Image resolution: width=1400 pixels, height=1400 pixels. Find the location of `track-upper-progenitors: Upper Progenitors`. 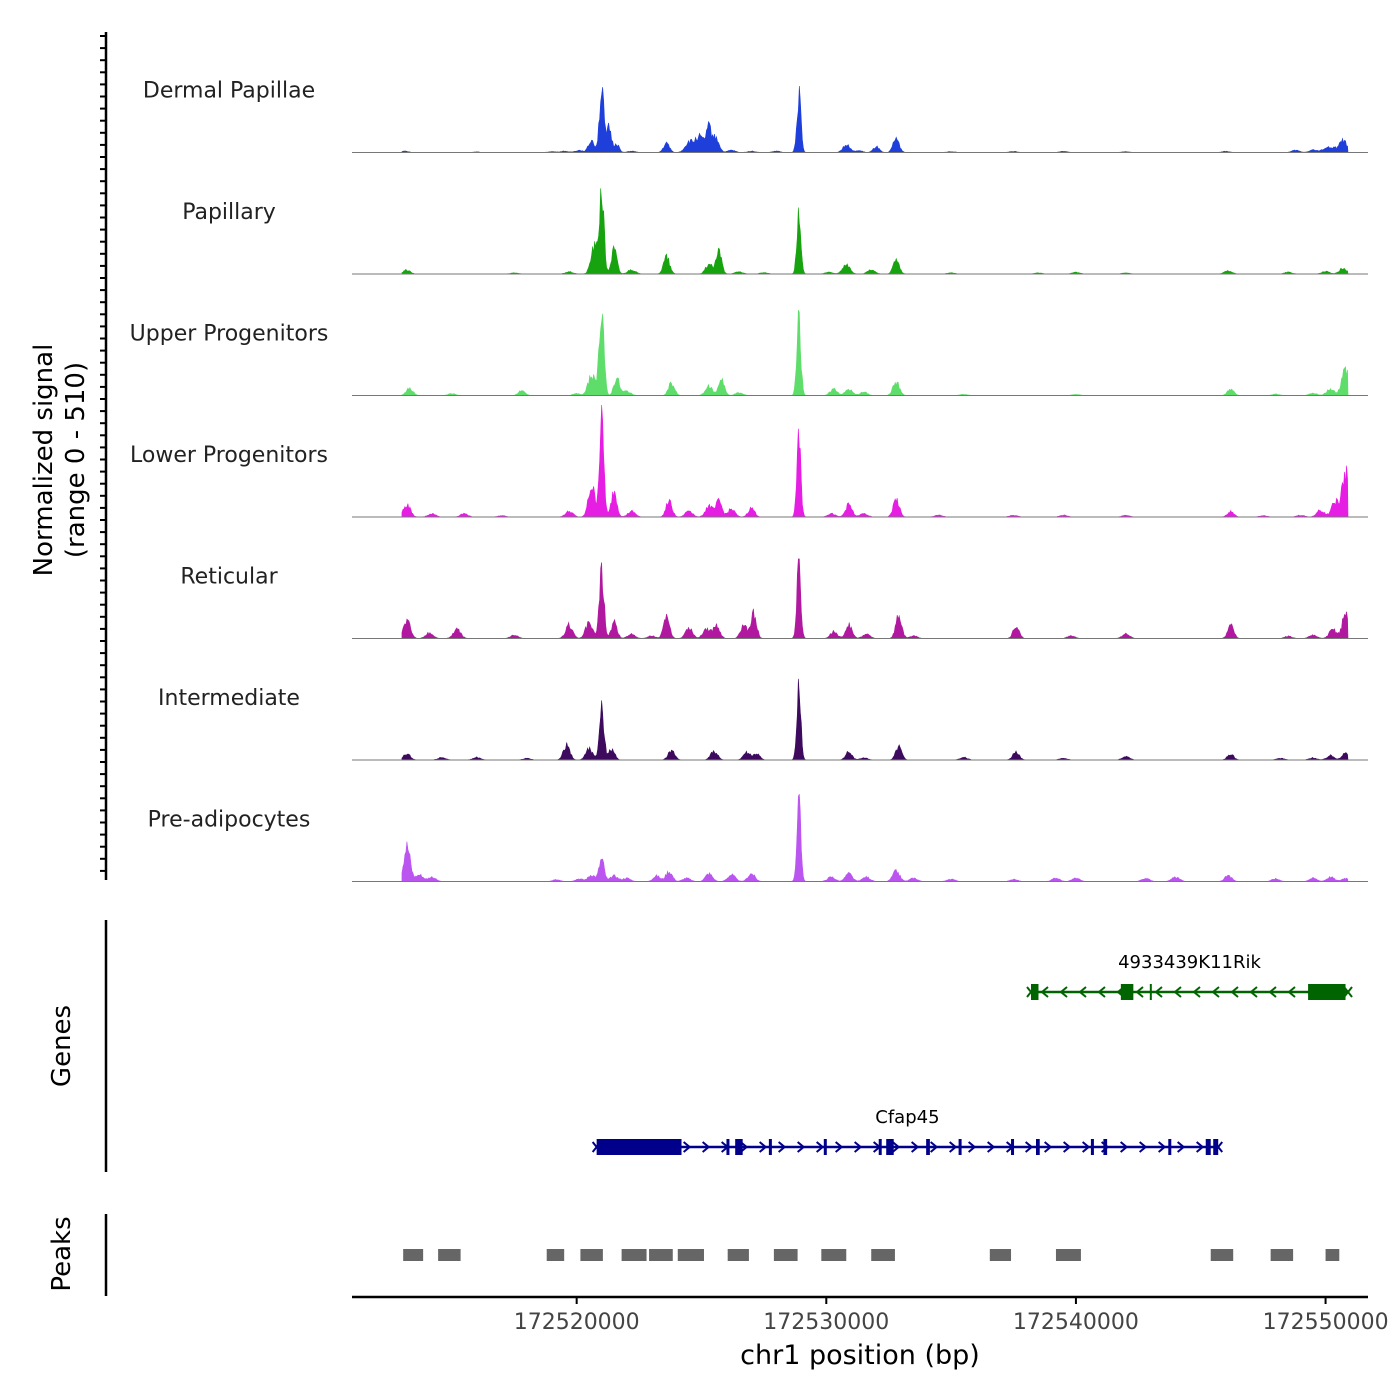

track-upper-progenitors: Upper Progenitors is located at coordinates (749, 352).